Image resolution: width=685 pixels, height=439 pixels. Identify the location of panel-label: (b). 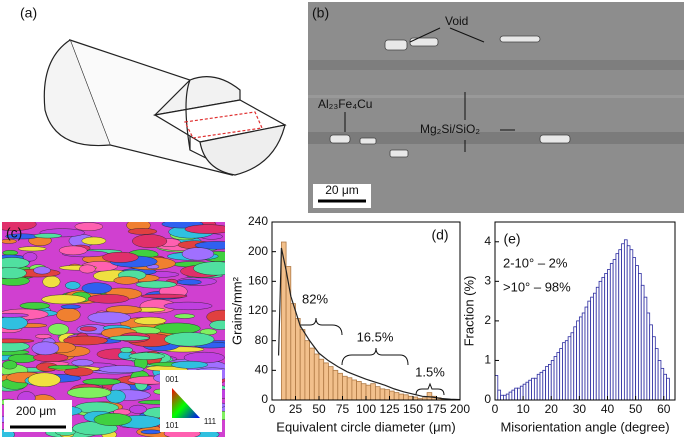
(320, 13).